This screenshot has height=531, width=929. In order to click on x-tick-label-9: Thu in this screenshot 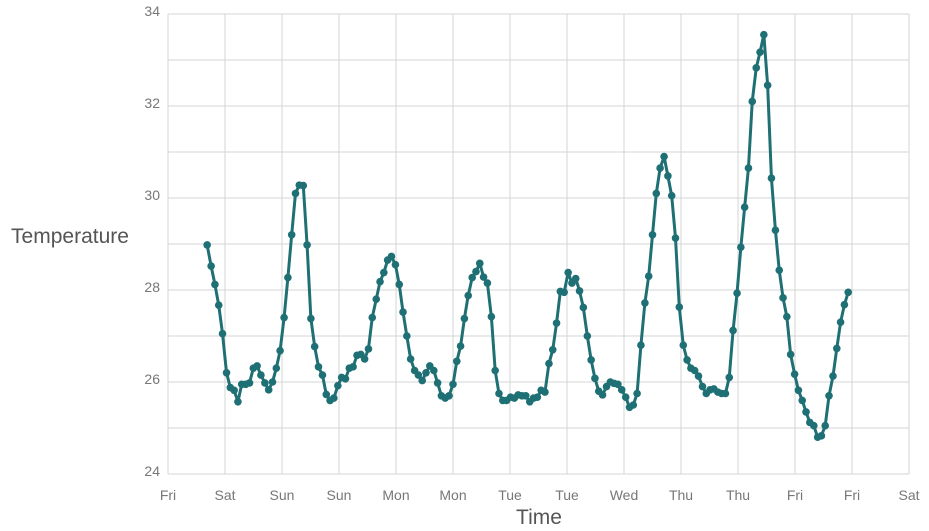, I will do `click(681, 495)`.